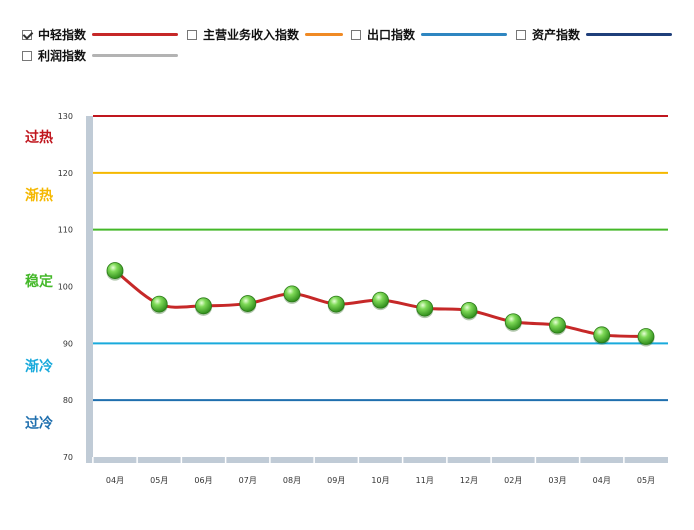 This screenshot has height=530, width=694. I want to click on series-layer, so click(380, 304).